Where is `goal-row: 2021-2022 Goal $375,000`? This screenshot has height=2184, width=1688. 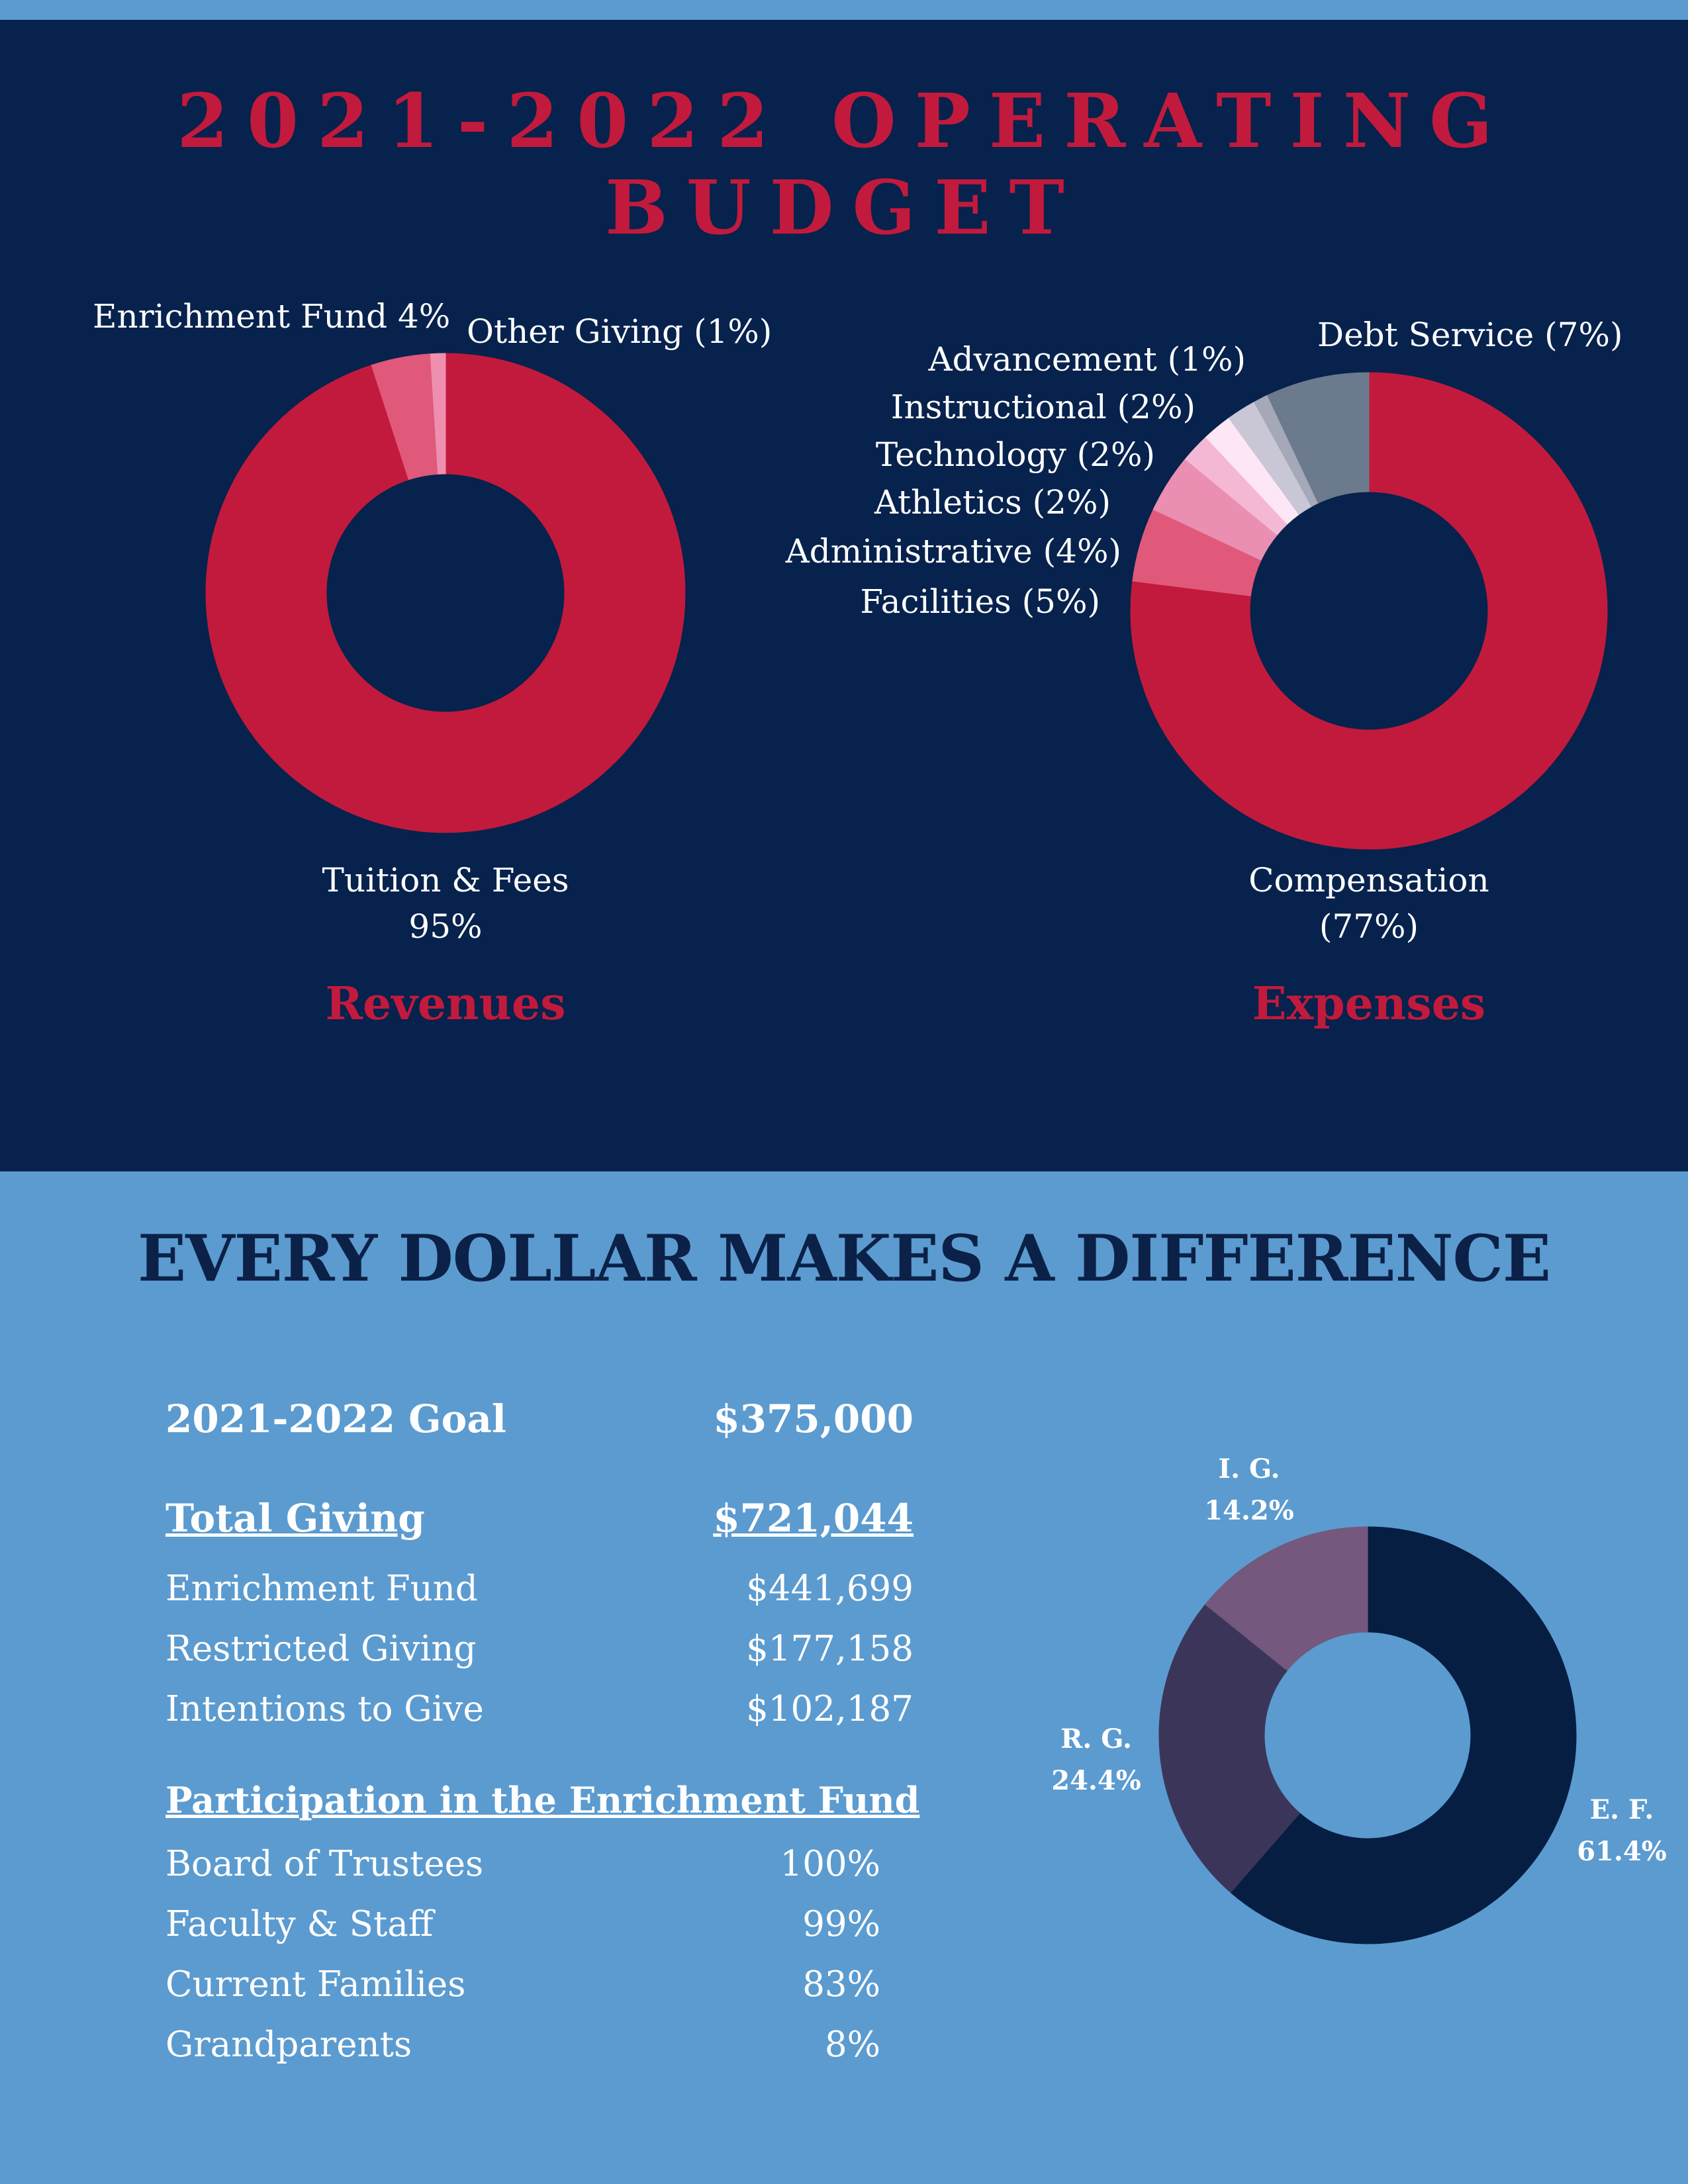
goal-row: 2021-2022 Goal $375,000 is located at coordinates (546, 1422).